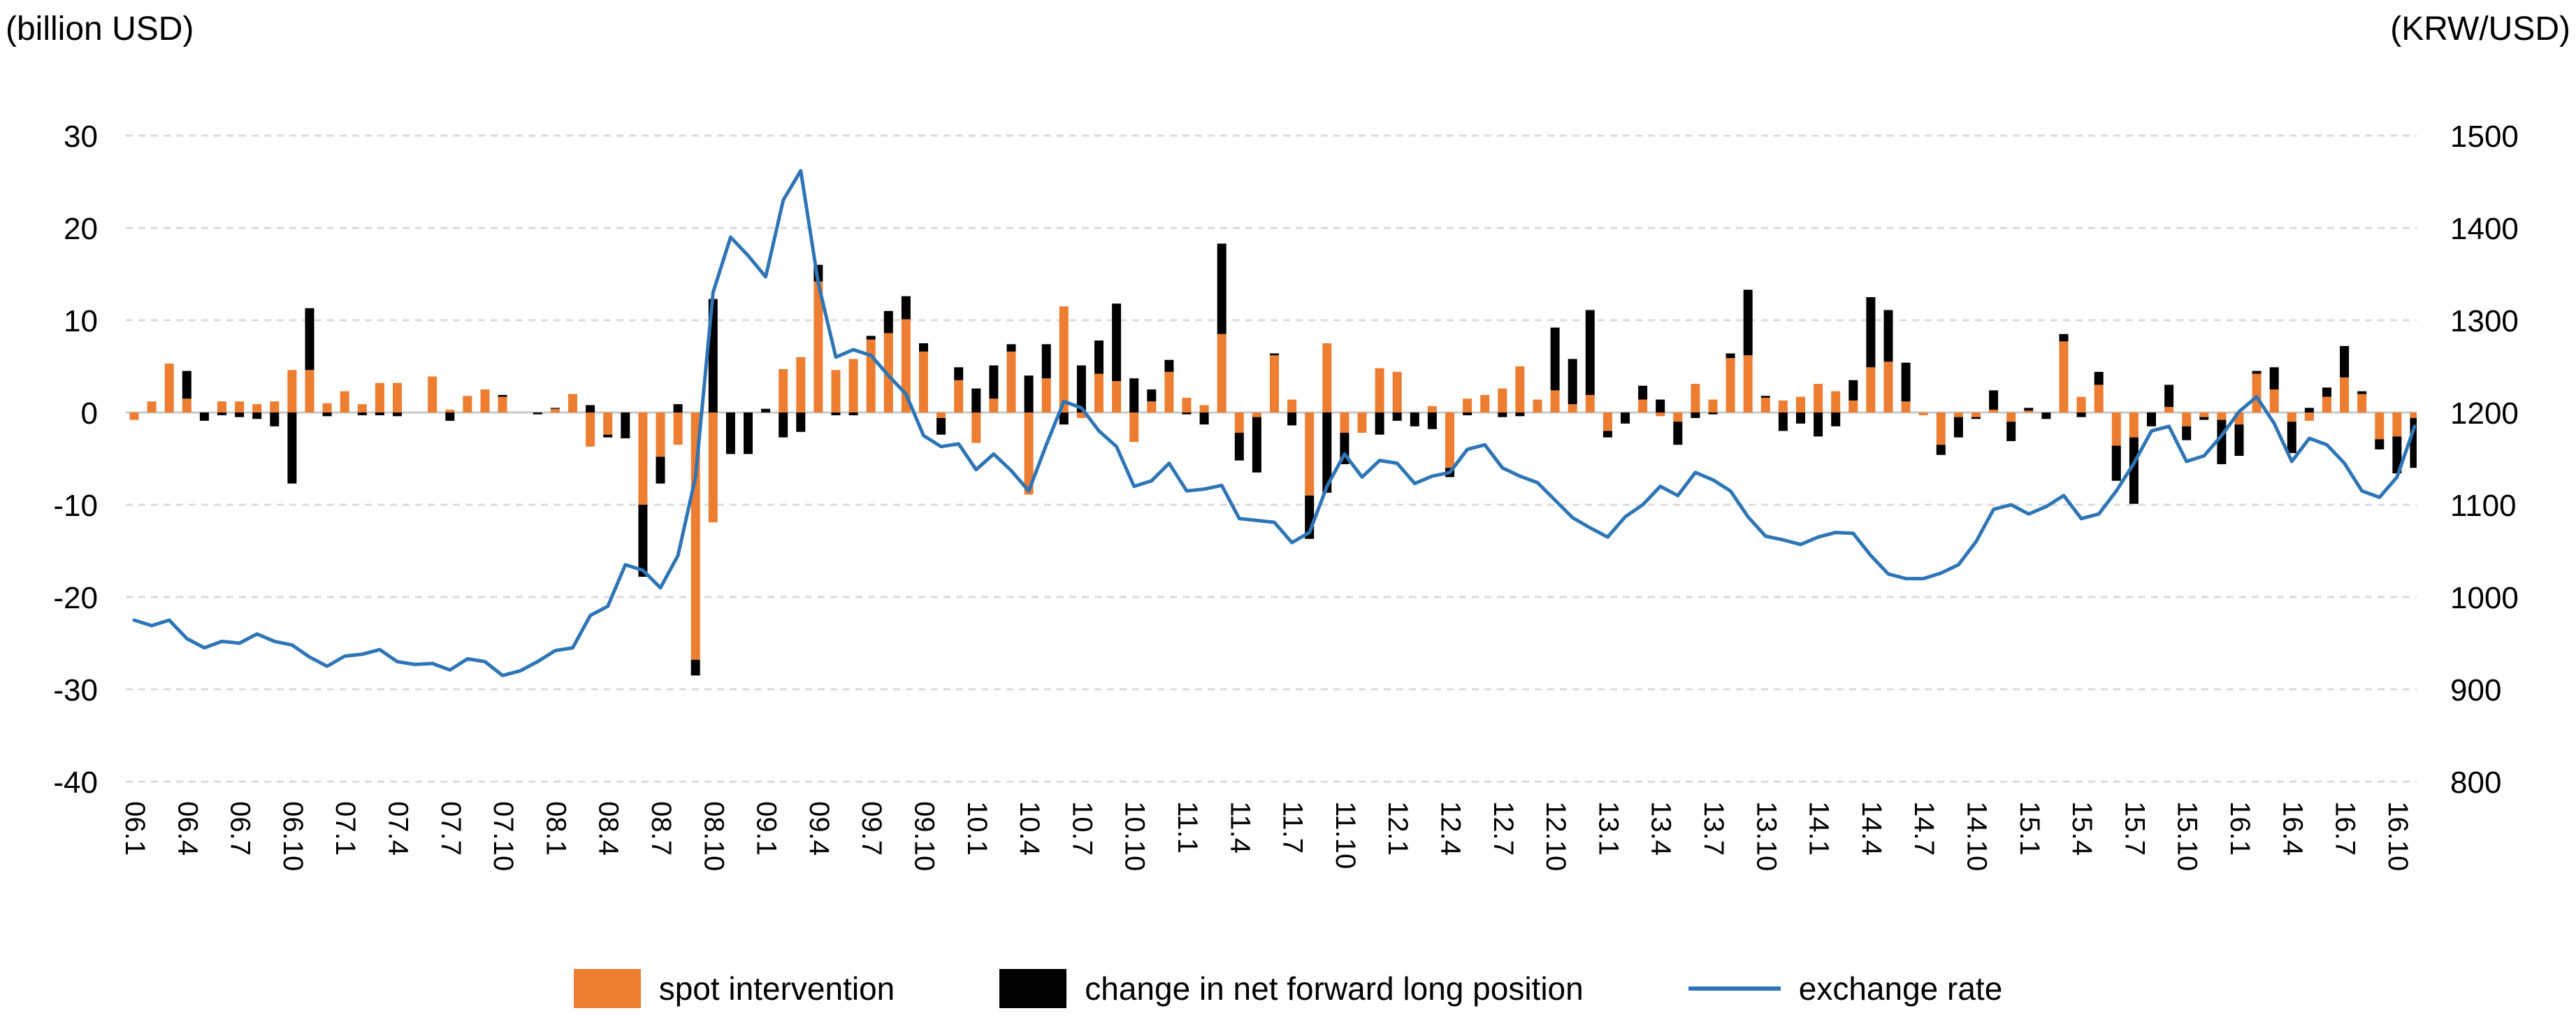  Describe the element at coordinates (776, 988) in the screenshot. I see `legend-label-spot-intervention: spot intervention` at that location.